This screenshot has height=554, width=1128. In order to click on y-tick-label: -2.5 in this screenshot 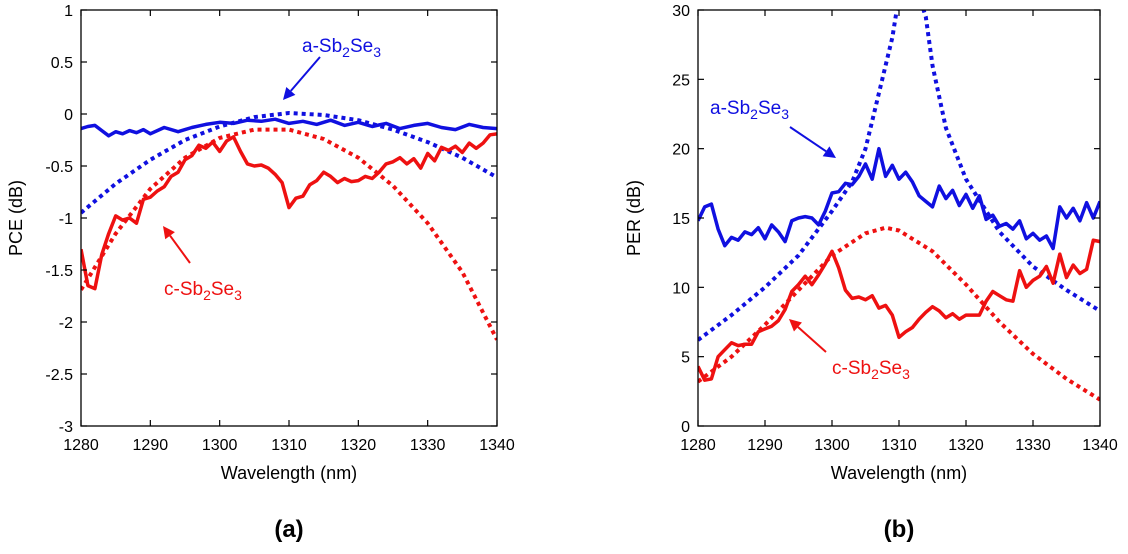, I will do `click(59, 375)`.